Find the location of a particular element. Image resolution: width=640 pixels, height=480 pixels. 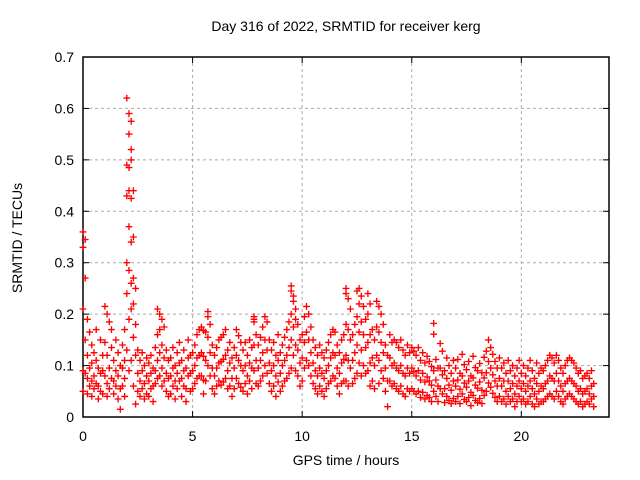

y-axis-label: SRMTID / TECUs is located at coordinates (17, 238).